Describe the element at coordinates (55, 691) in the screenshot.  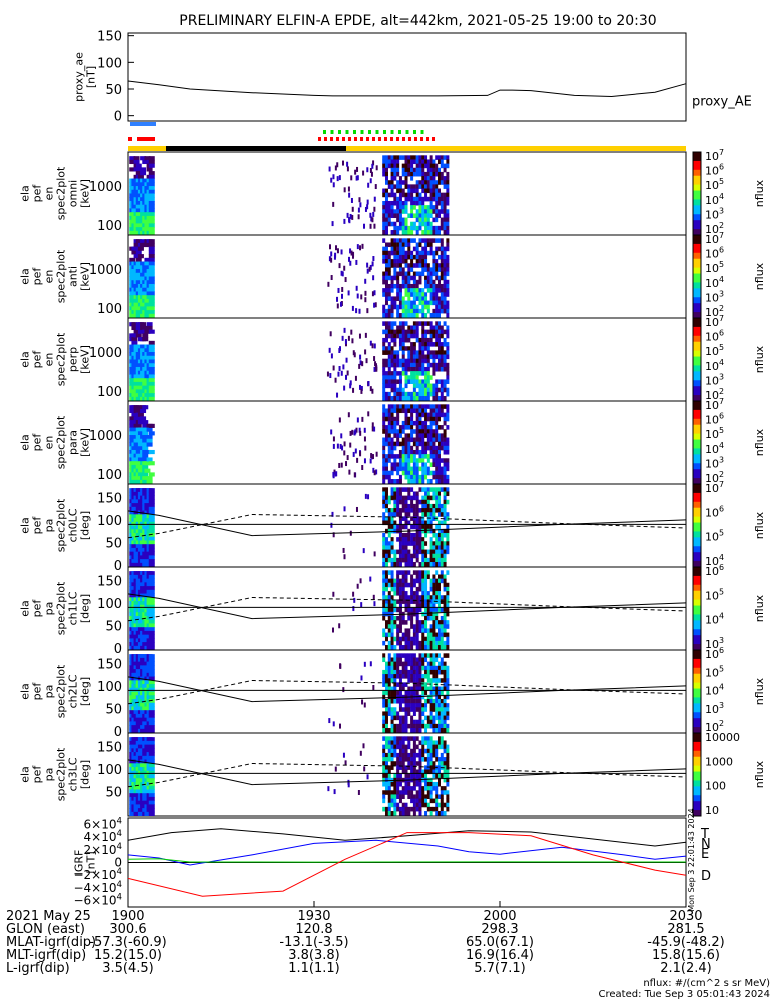
I see `y-axis-label: ela pef pa spec2plot ch2LC [deg]` at that location.